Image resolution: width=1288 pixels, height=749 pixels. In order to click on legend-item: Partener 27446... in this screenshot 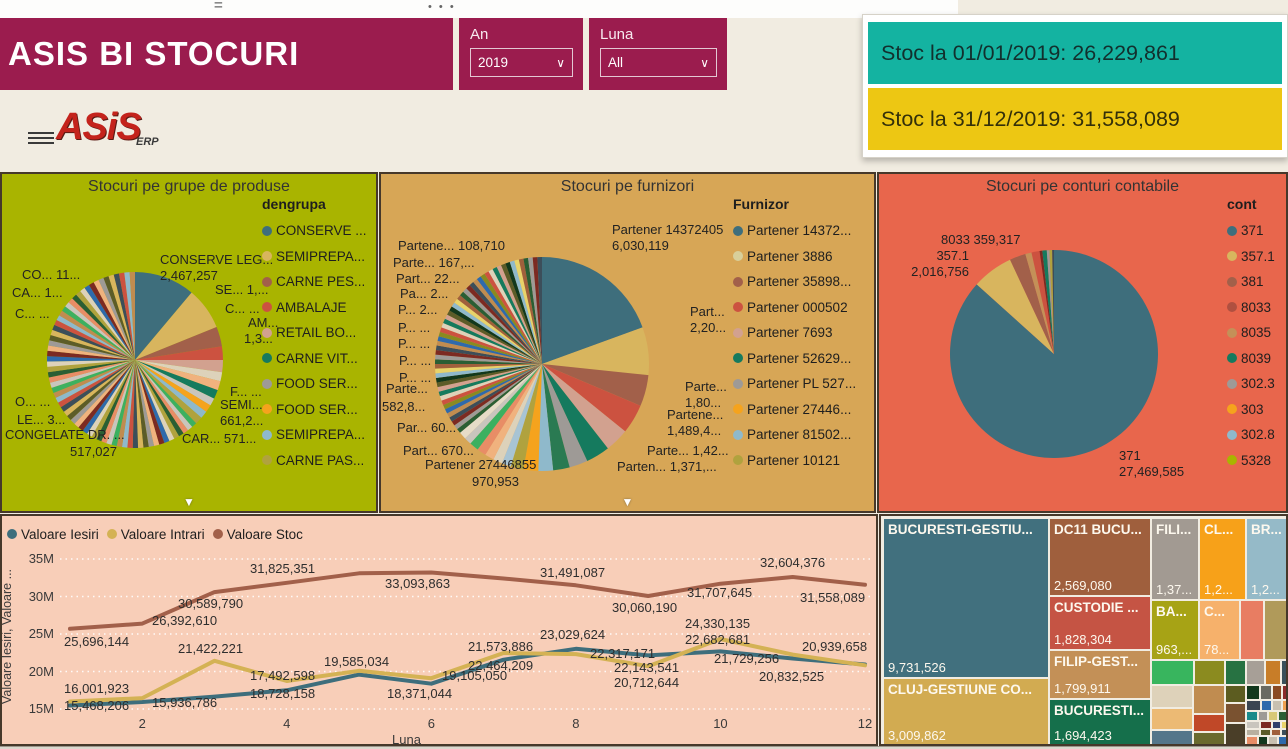, I will do `click(803, 410)`.